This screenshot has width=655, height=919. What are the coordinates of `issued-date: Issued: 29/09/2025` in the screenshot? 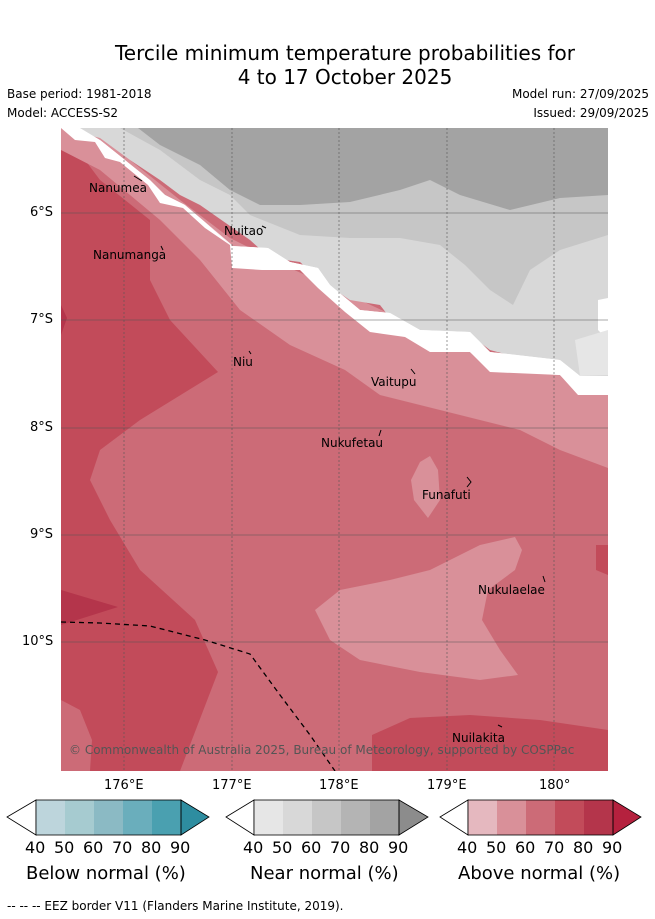 It's located at (591, 113).